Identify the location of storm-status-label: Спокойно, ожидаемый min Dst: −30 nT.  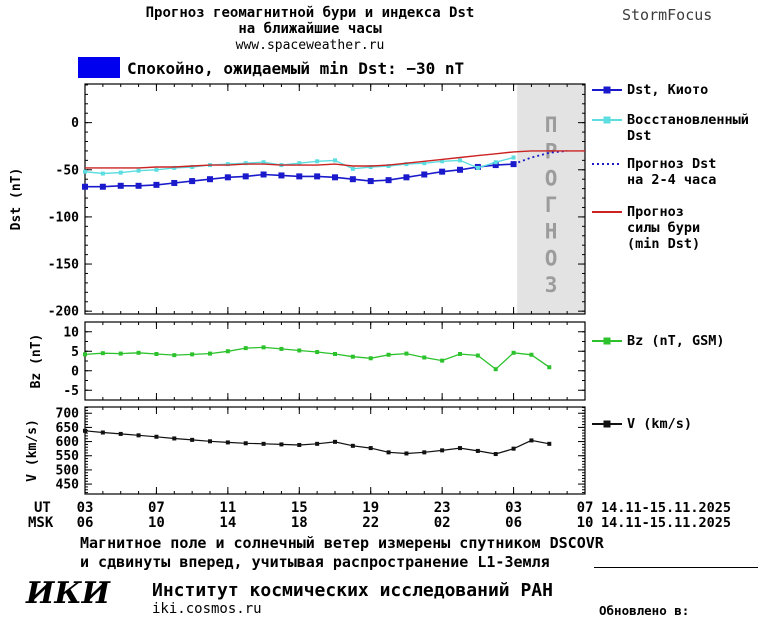
(296, 68).